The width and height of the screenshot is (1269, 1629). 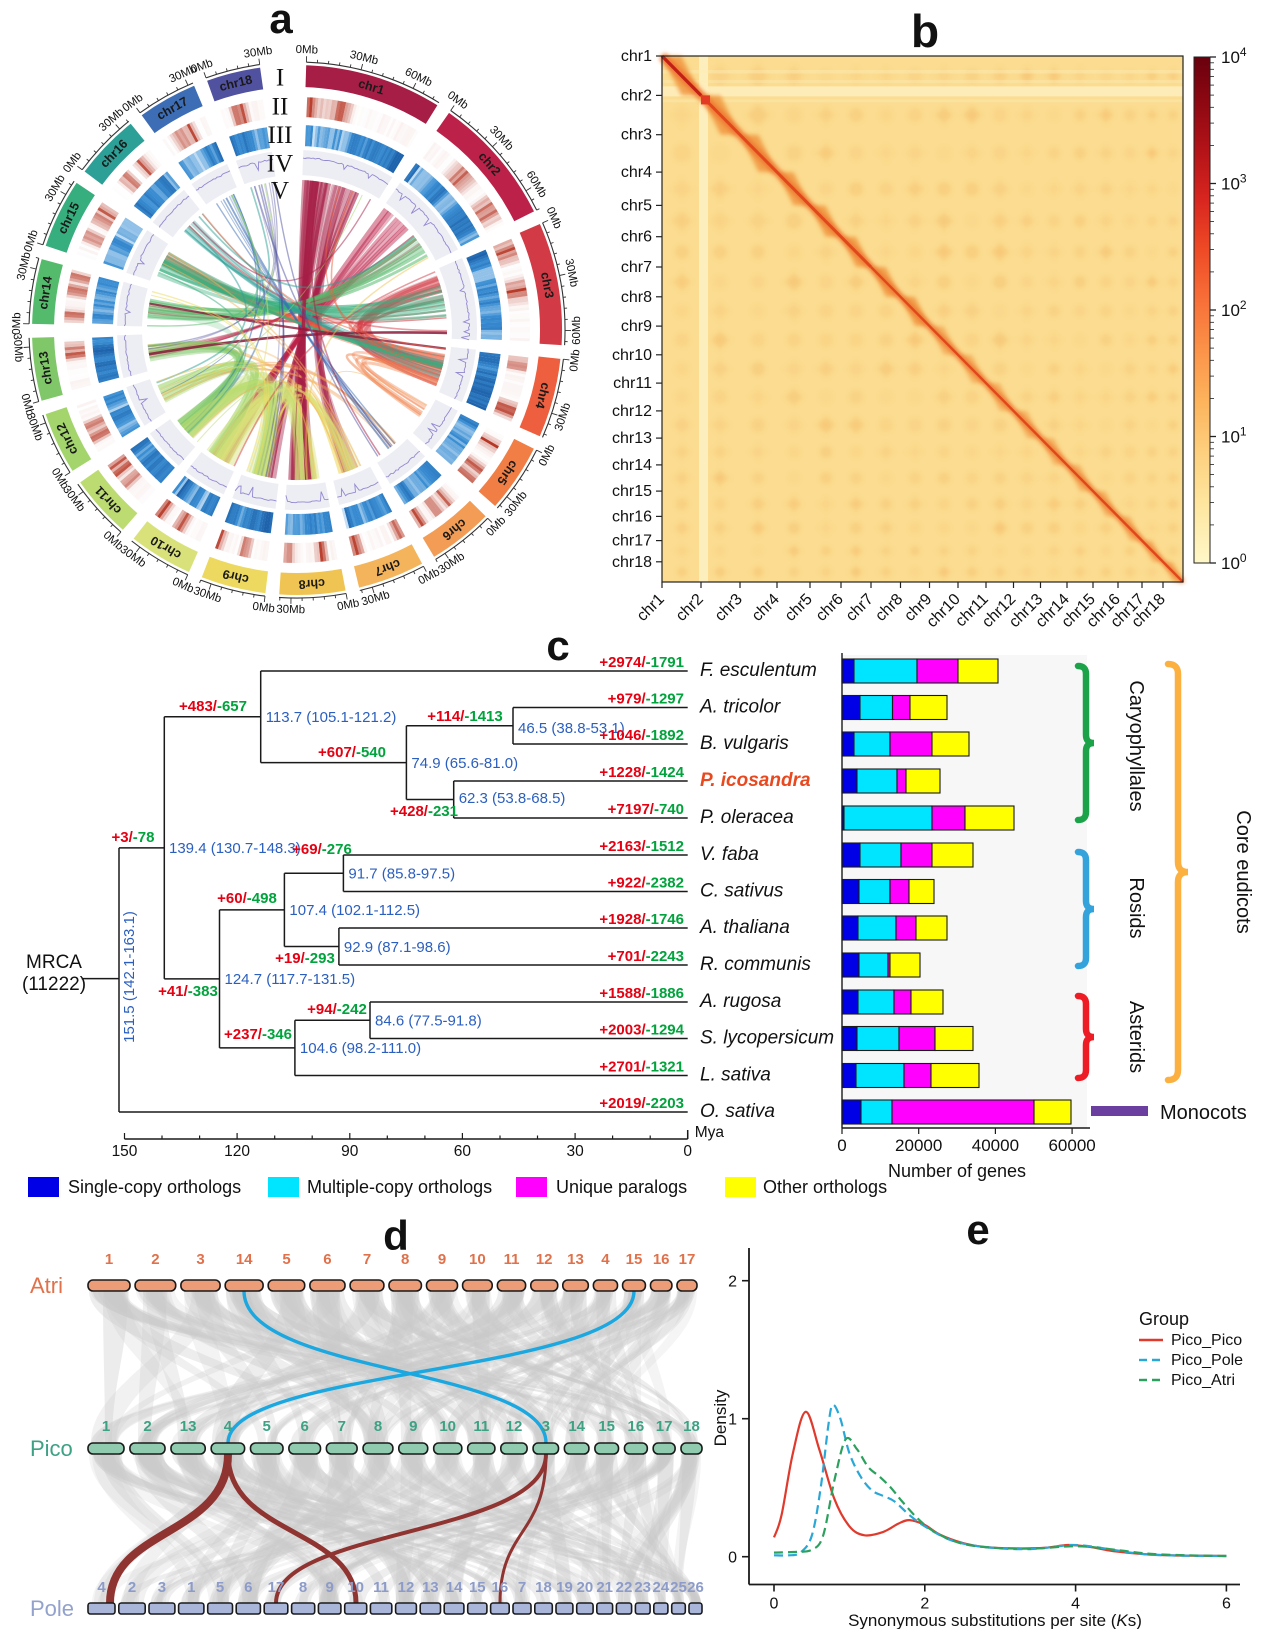 I want to click on svg-text: +2701/-1321, so click(x=641, y=1067).